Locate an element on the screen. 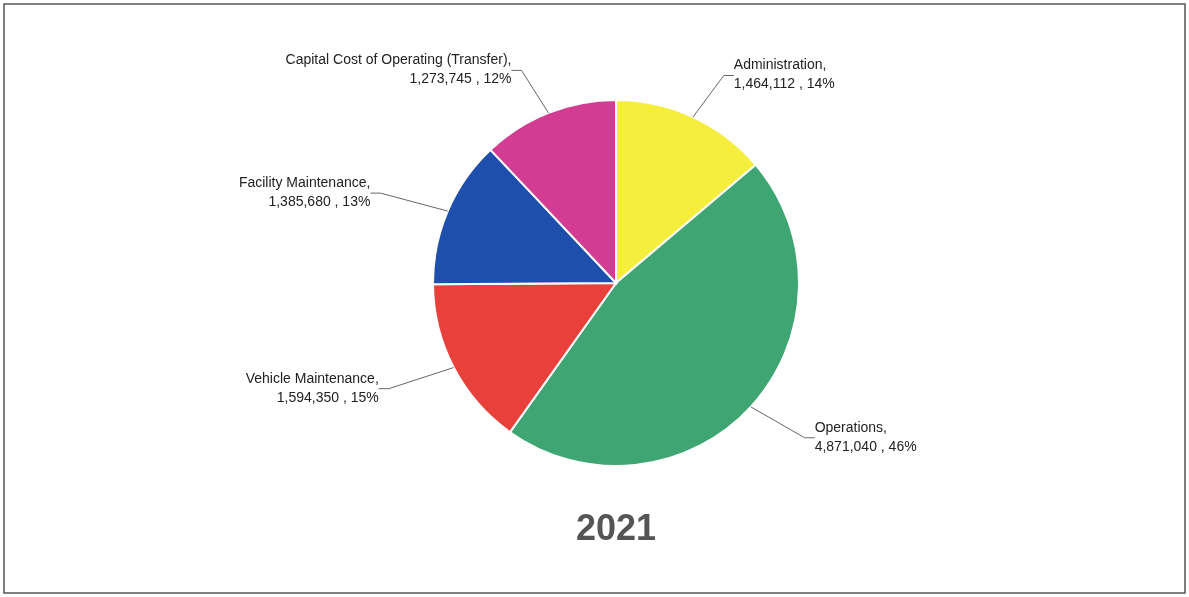 This screenshot has width=1189, height=597. slice-label: Facility Maintenance, 1,385,680 , 13% is located at coordinates (304, 192).